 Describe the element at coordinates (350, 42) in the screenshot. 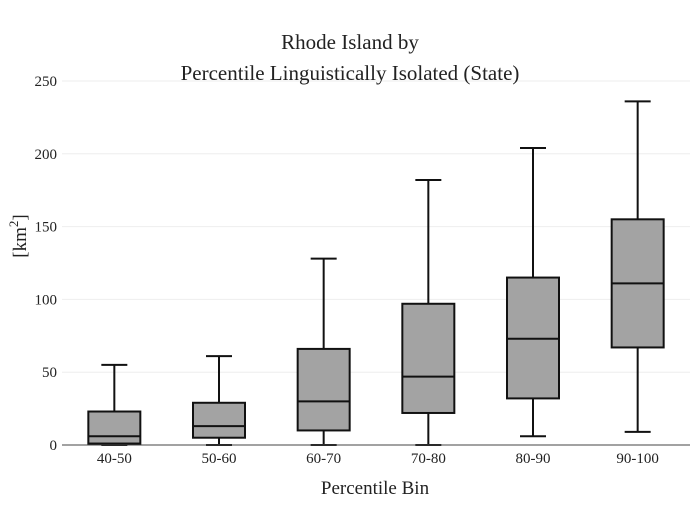

I see `chart-title-line1: Rhode Island by` at that location.